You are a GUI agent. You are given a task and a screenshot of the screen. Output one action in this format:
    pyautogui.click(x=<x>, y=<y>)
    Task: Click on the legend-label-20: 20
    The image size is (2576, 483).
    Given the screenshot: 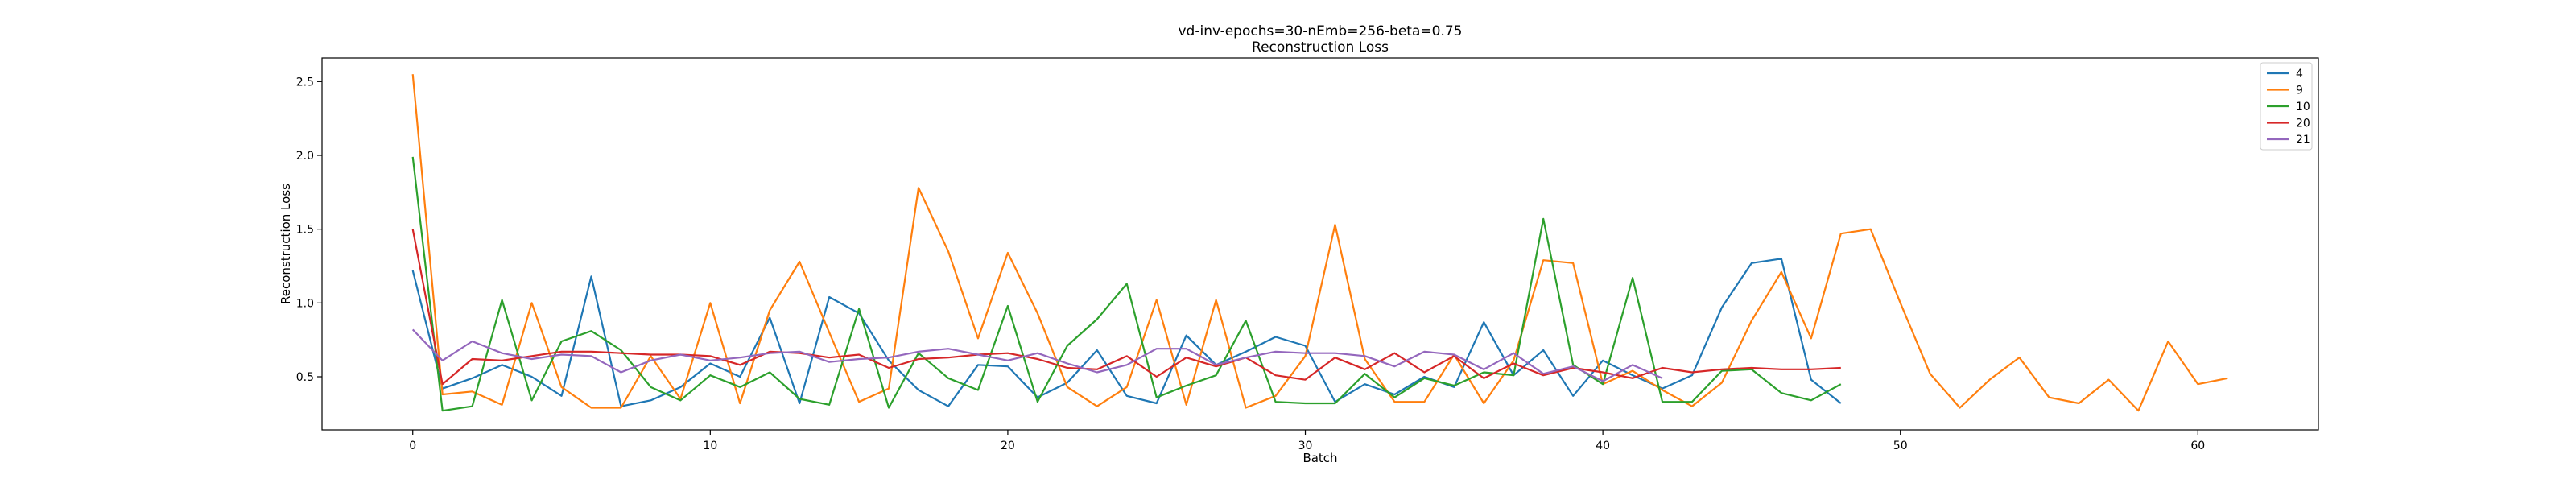 What is the action you would take?
    pyautogui.click(x=2303, y=124)
    